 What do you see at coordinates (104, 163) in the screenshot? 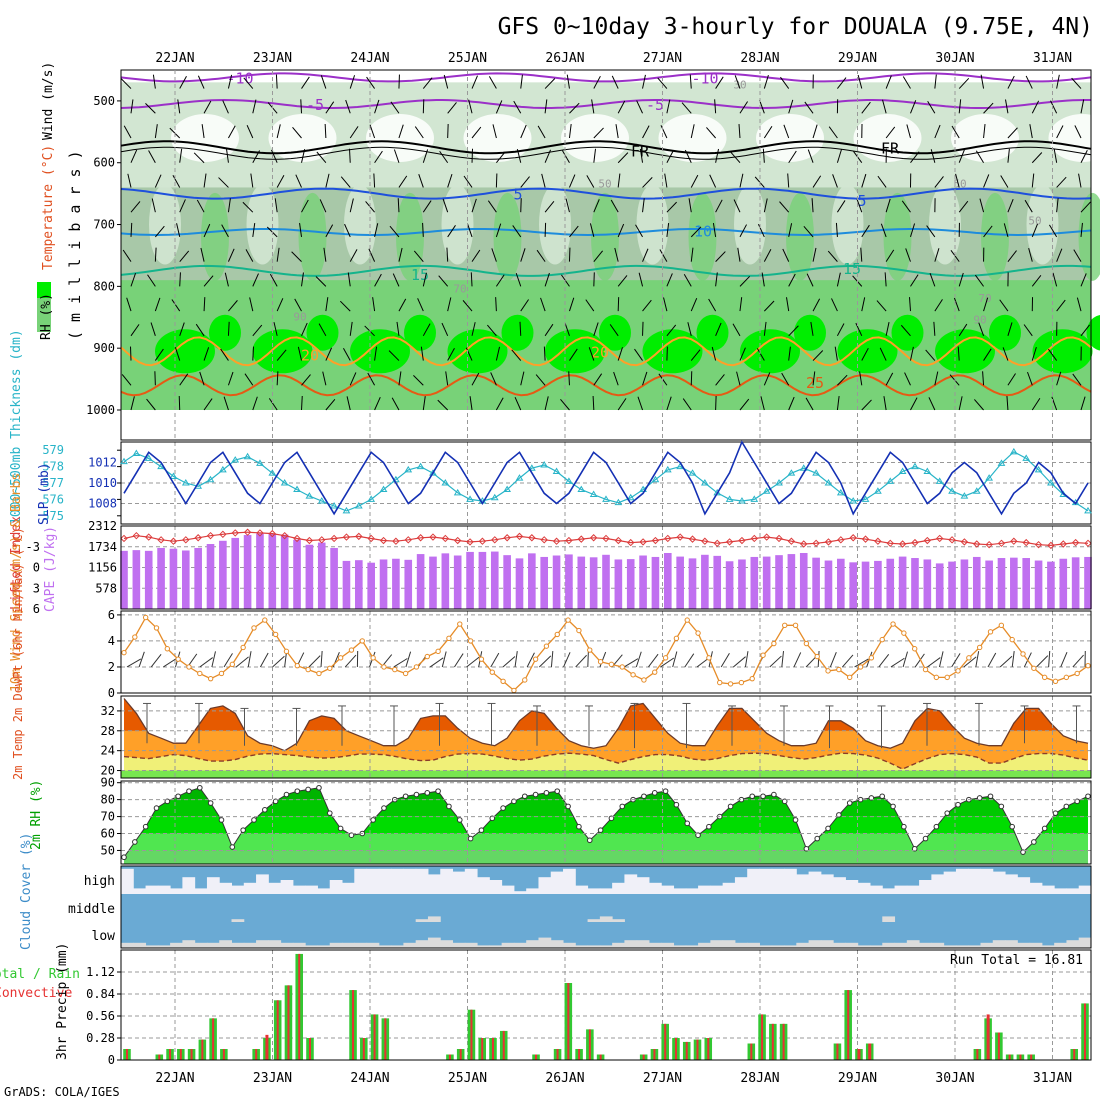
I see `pressure-tick-label: 600` at bounding box center [104, 163].